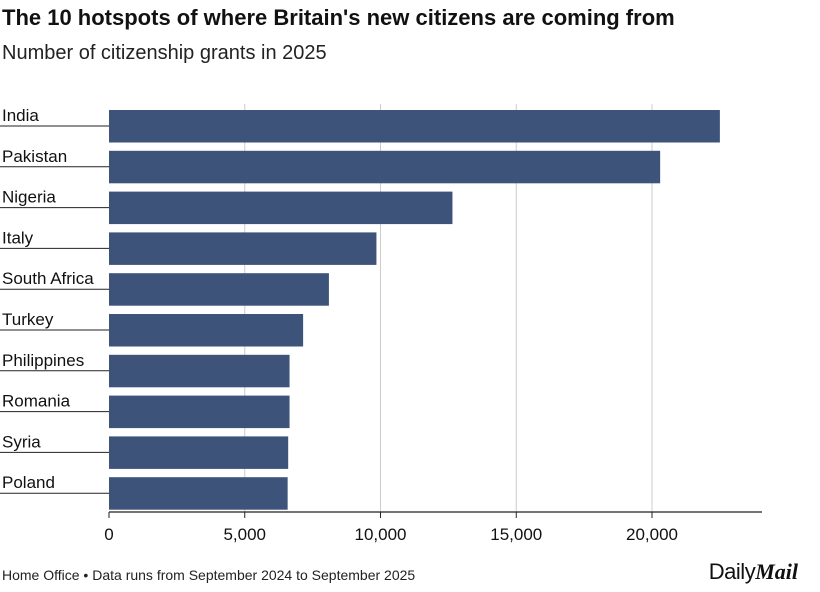  I want to click on bar-nigeria, so click(281, 208).